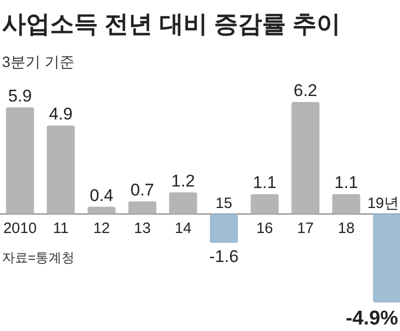  What do you see at coordinates (183, 180) in the screenshot?
I see `data-label: 1.2` at bounding box center [183, 180].